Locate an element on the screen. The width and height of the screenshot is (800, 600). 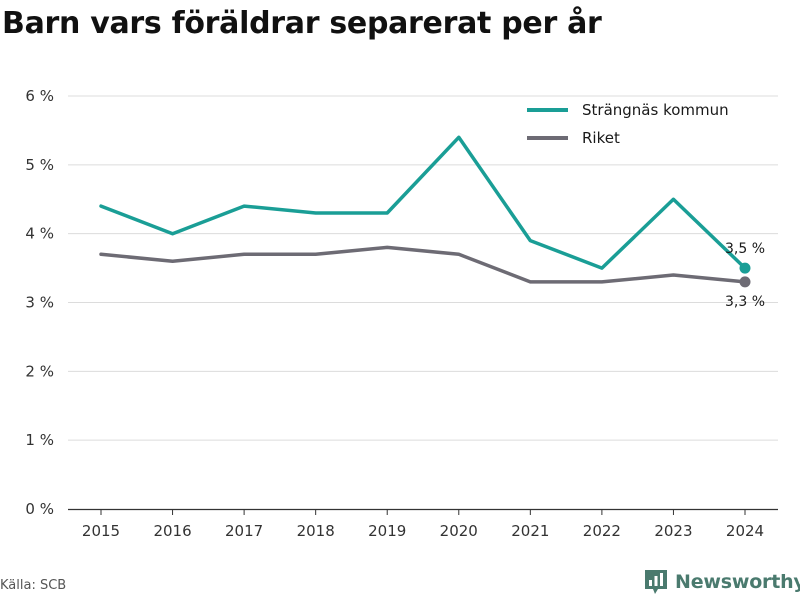
x-tick-label: 2016 is located at coordinates (172, 531).